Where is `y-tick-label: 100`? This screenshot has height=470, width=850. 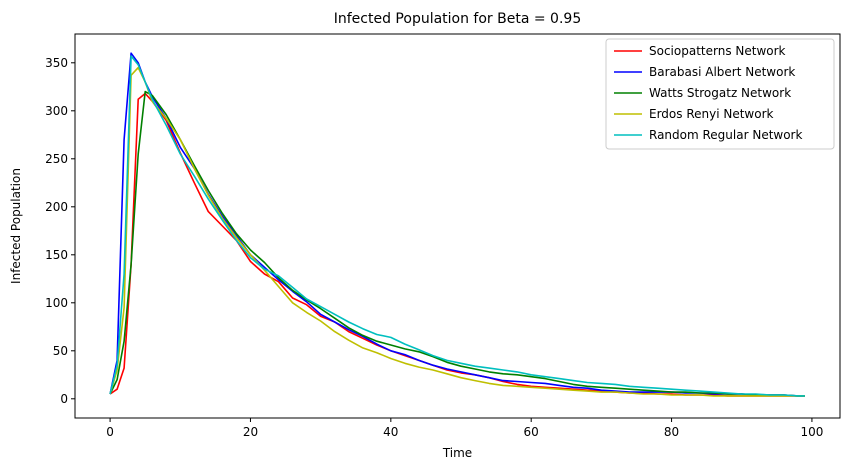
y-tick-label: 100 is located at coordinates (56, 303).